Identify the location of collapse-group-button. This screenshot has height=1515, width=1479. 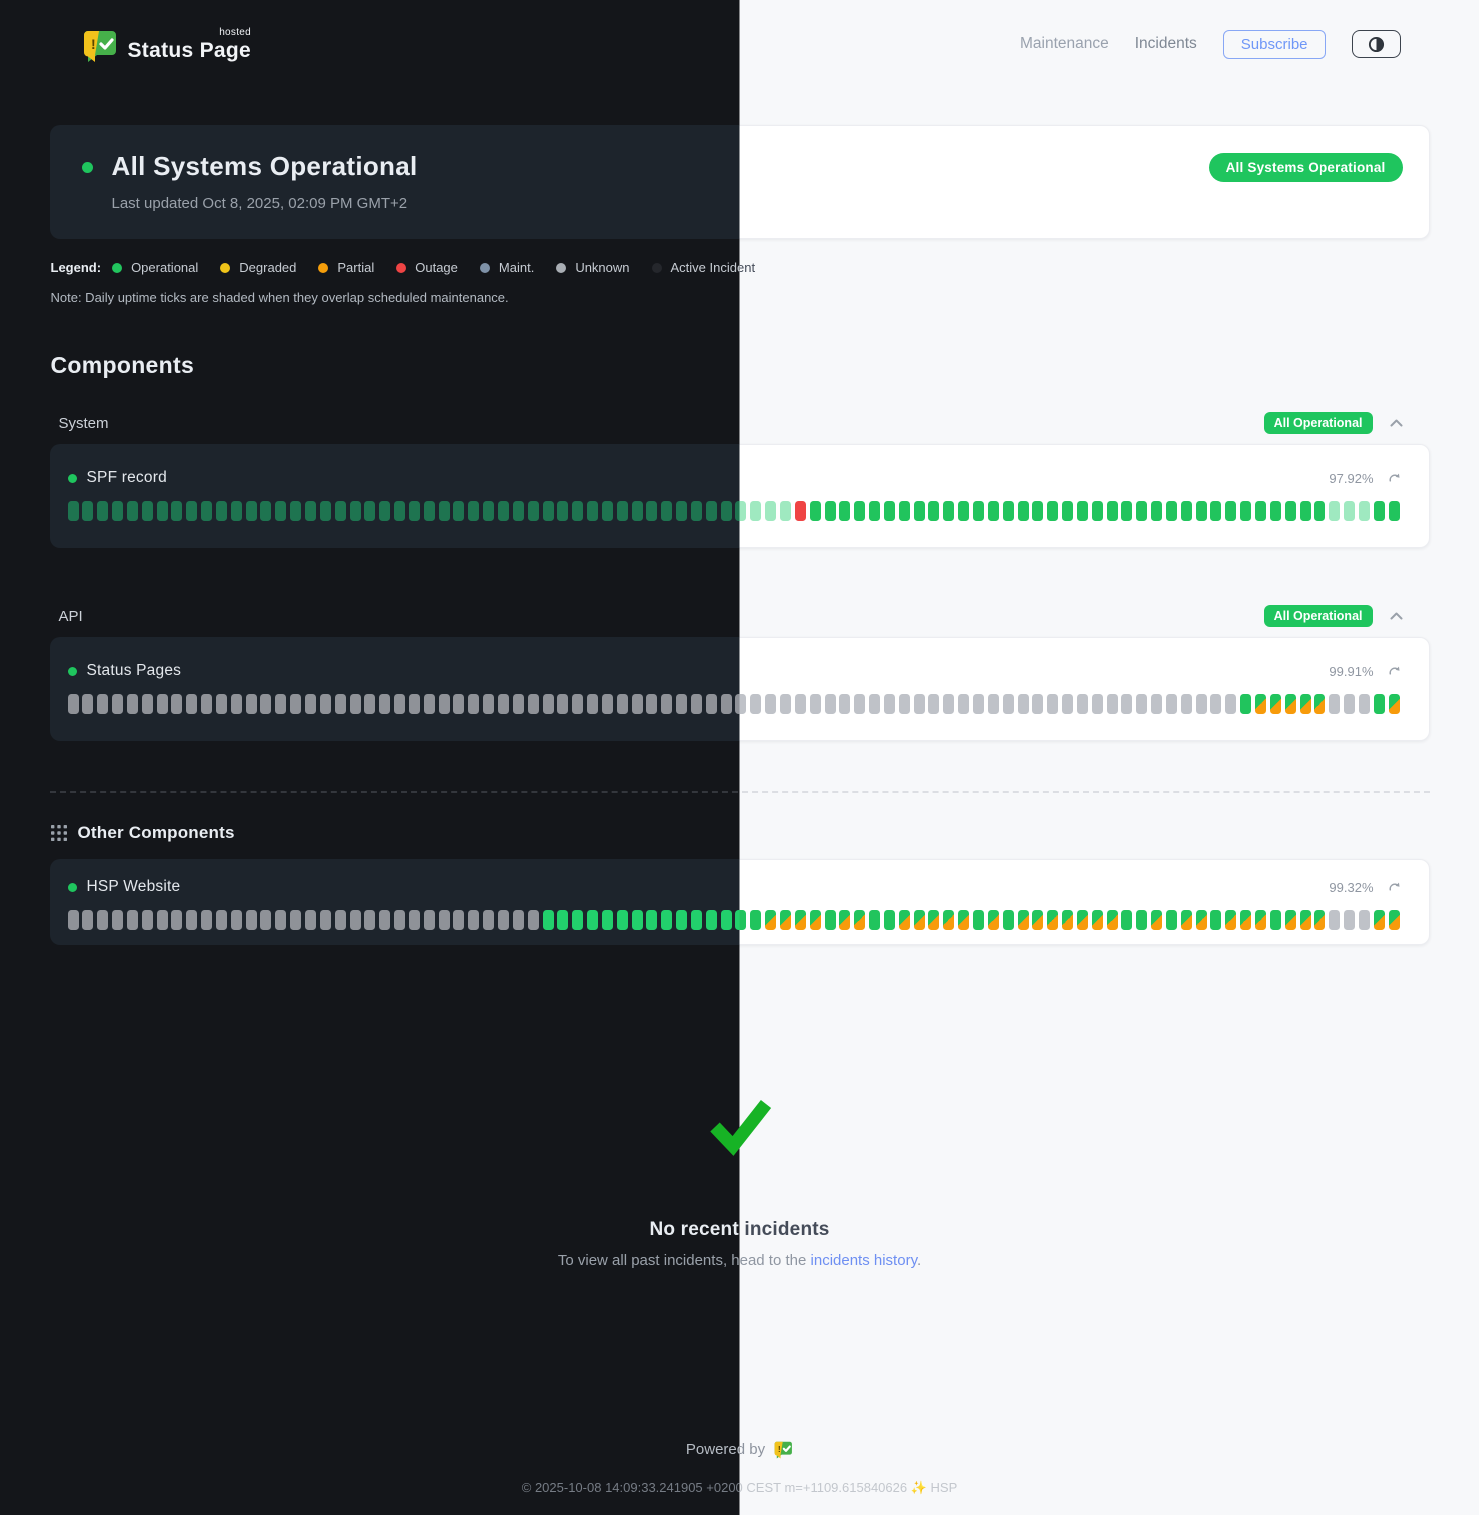
(1396, 616).